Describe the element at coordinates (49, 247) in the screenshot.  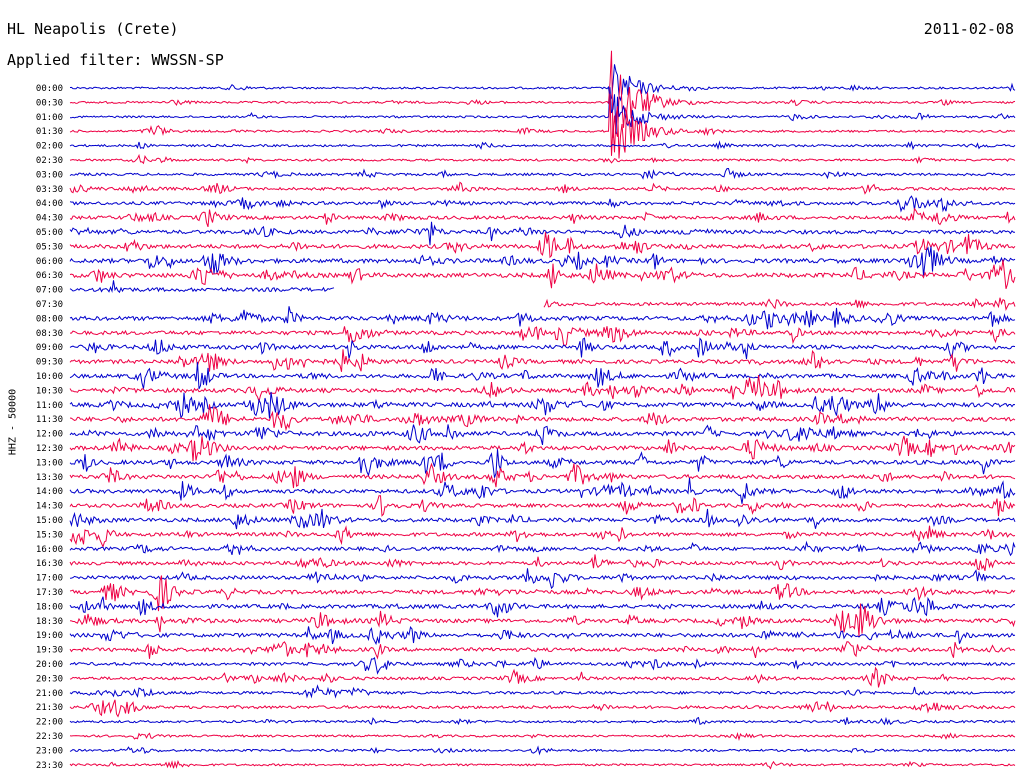
I see `time-tick-label: 05:30` at that location.